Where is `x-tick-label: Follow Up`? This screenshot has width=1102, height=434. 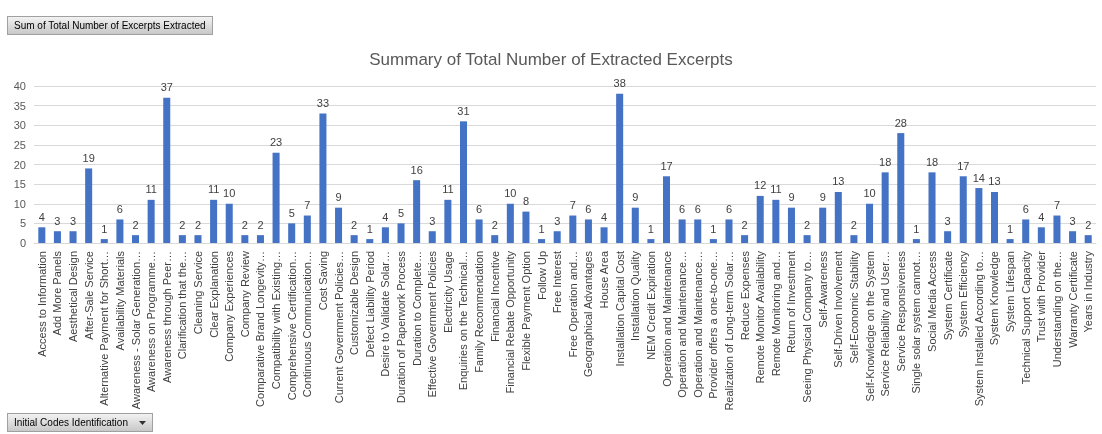 x-tick-label: Follow Up is located at coordinates (541, 275).